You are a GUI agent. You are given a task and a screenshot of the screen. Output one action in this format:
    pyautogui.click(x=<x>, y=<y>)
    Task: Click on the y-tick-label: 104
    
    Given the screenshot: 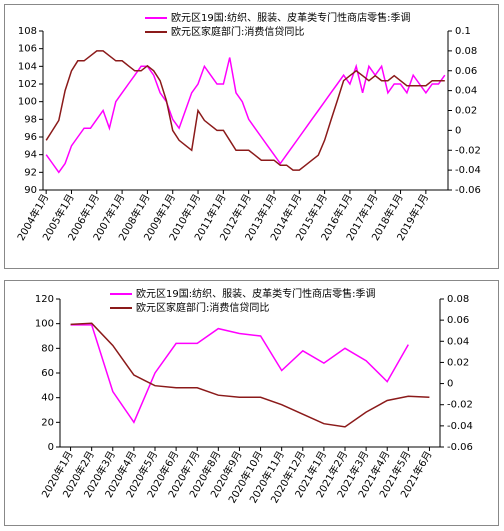 What is the action you would take?
    pyautogui.click(x=27, y=66)
    